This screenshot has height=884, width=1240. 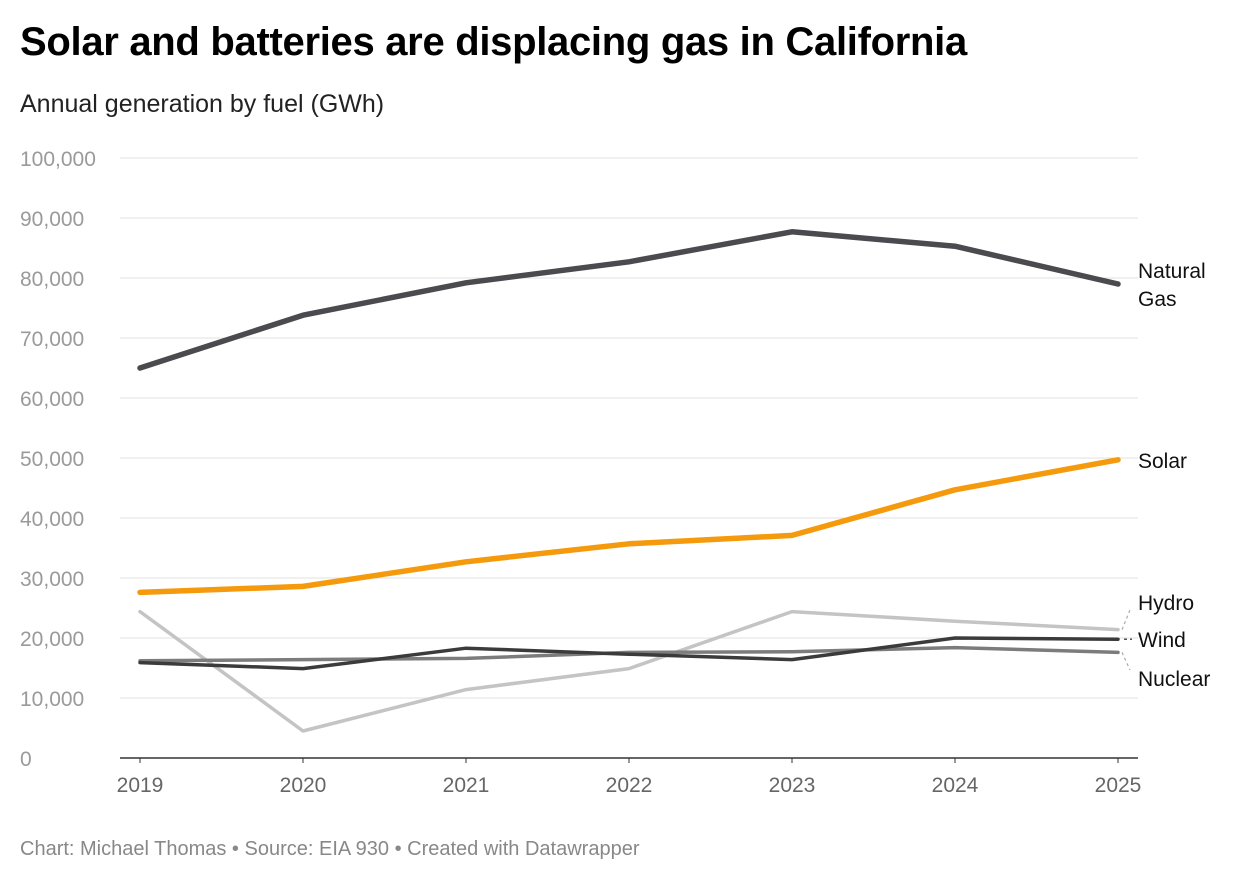 I want to click on y-tick-label: 0, so click(x=26, y=759).